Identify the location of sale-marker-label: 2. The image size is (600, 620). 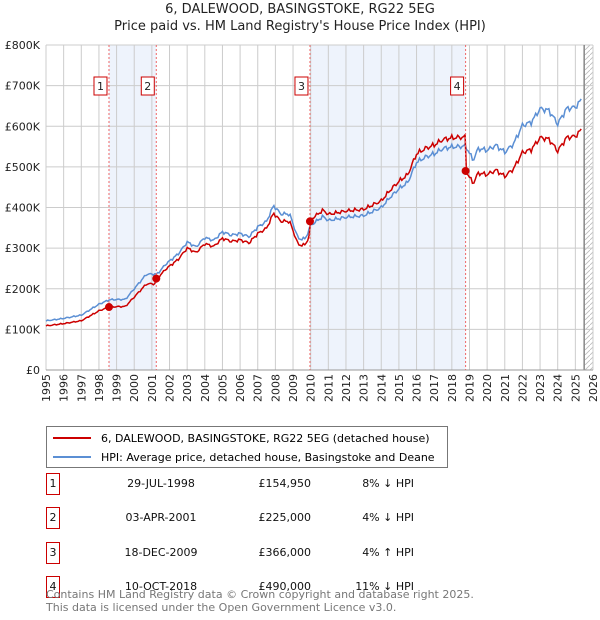
(53, 518).